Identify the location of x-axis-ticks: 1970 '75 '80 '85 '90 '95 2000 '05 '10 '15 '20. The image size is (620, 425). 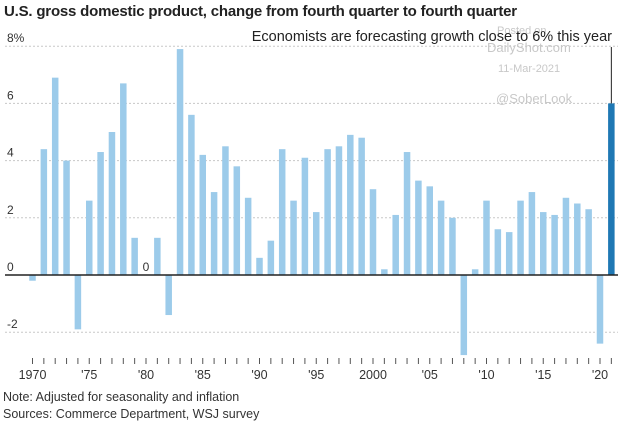
(315, 370).